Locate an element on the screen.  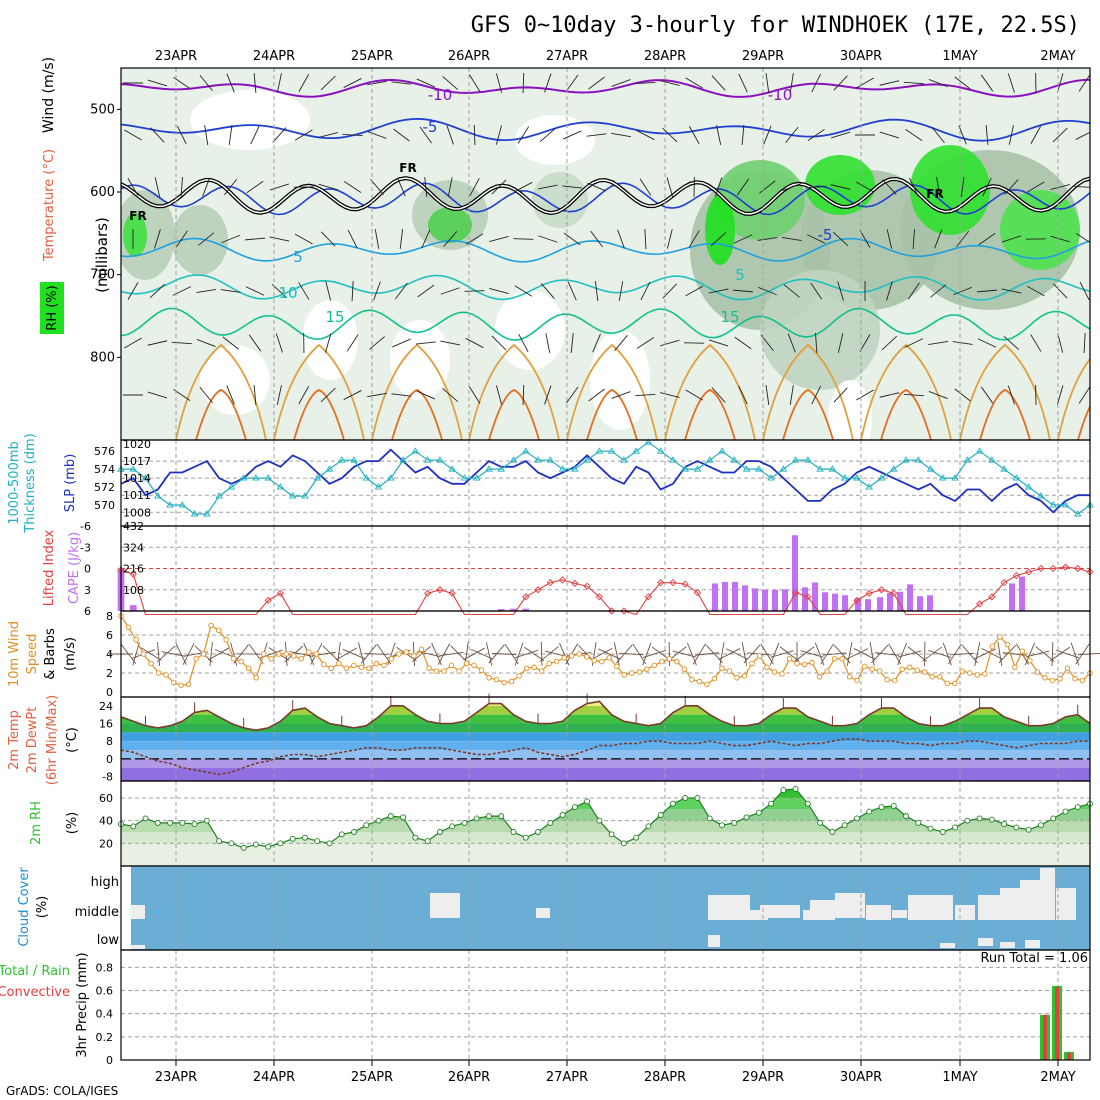
tick-cape: 432 is located at coordinates (133, 526).